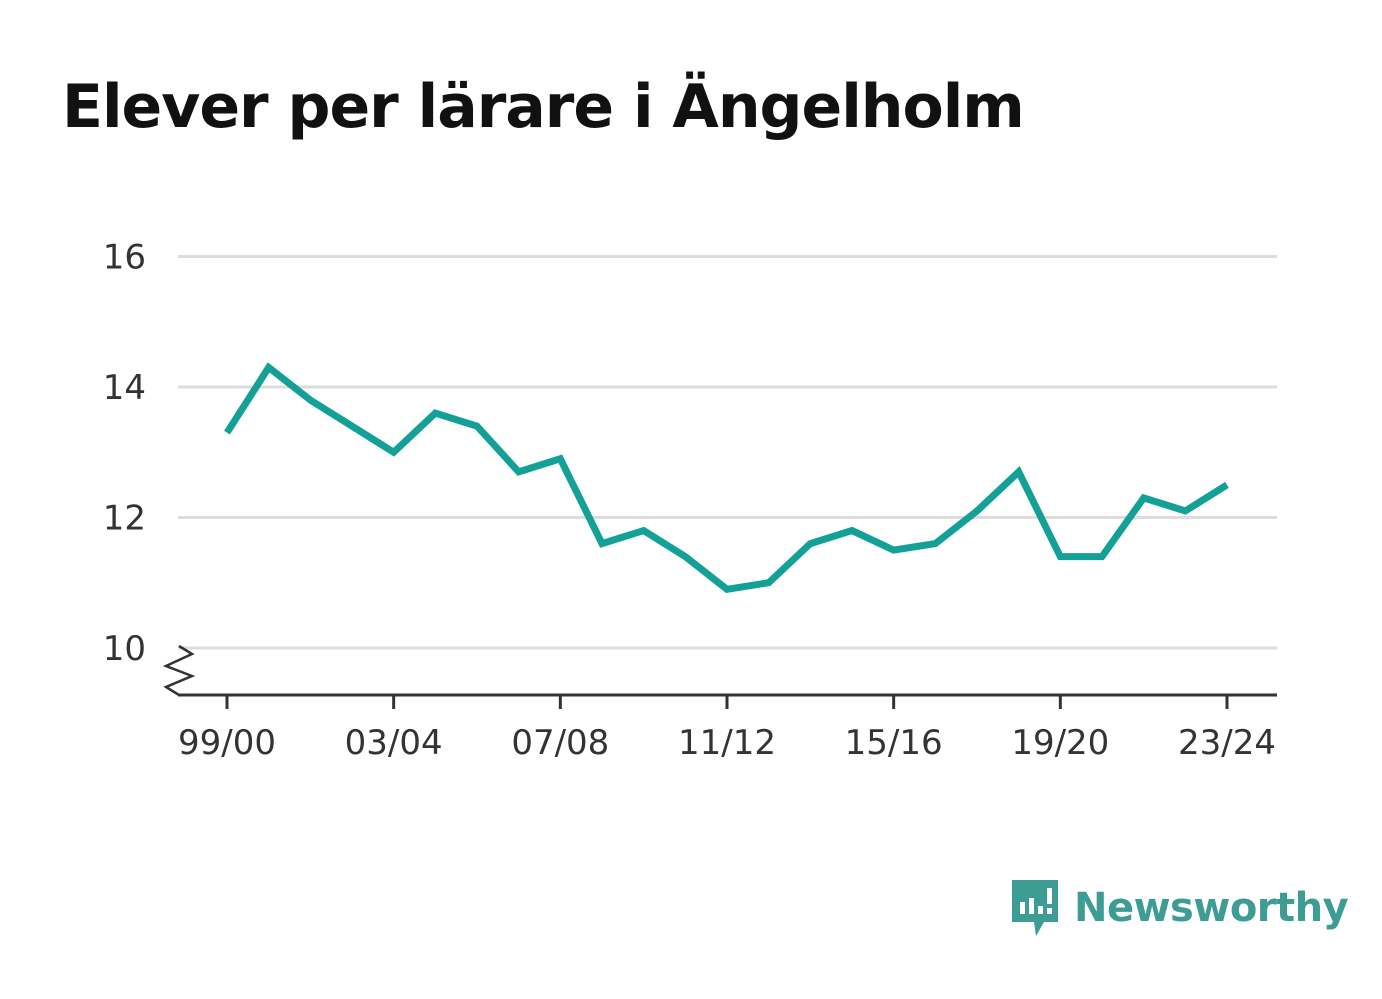  I want to click on newsworthy-logo: Newsworthy, so click(1179, 908).